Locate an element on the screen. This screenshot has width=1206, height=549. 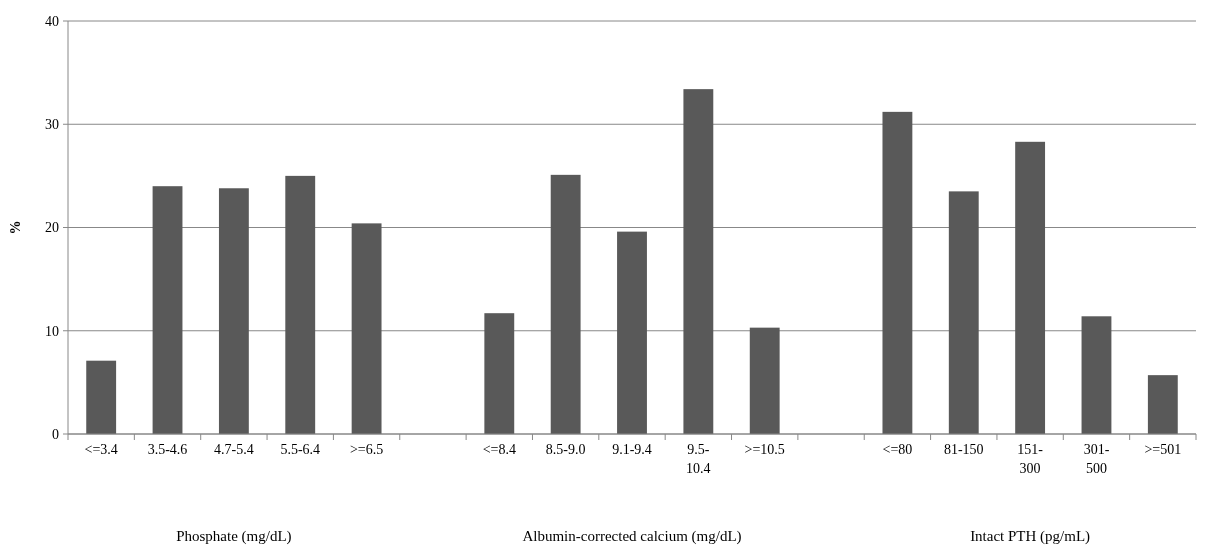
y-tick-label: 30 is located at coordinates (52, 125).